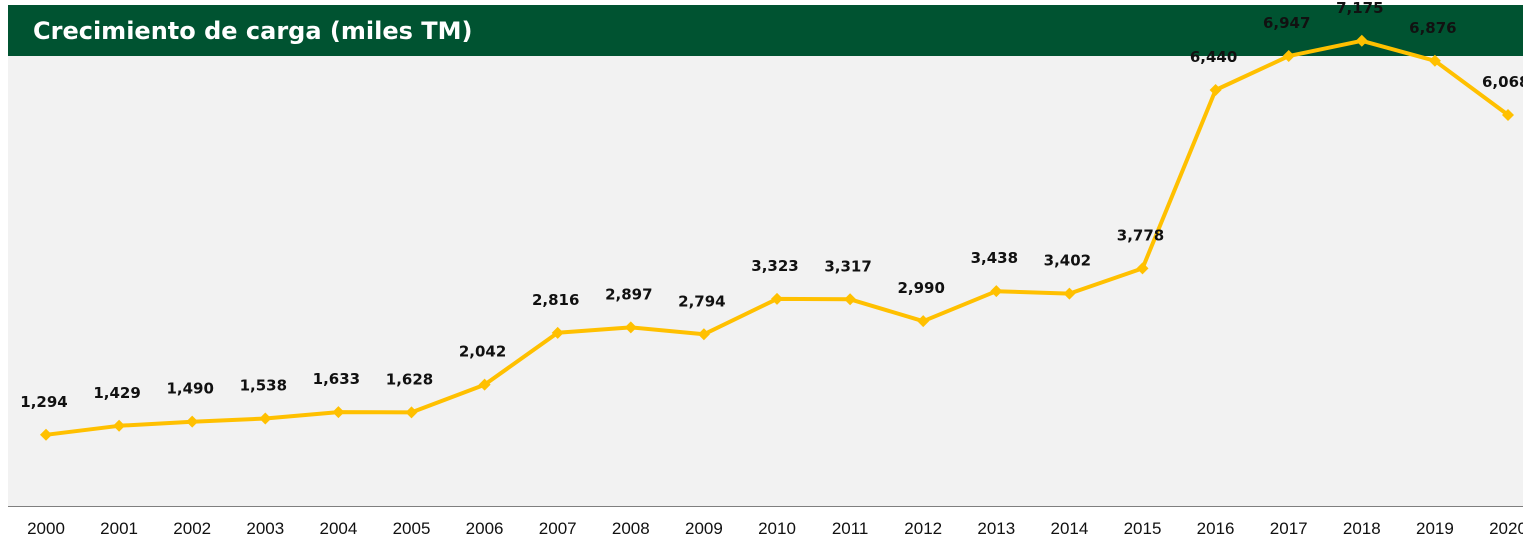  Describe the element at coordinates (1432, 28) in the screenshot. I see `data-label-2019: 6,876` at that location.